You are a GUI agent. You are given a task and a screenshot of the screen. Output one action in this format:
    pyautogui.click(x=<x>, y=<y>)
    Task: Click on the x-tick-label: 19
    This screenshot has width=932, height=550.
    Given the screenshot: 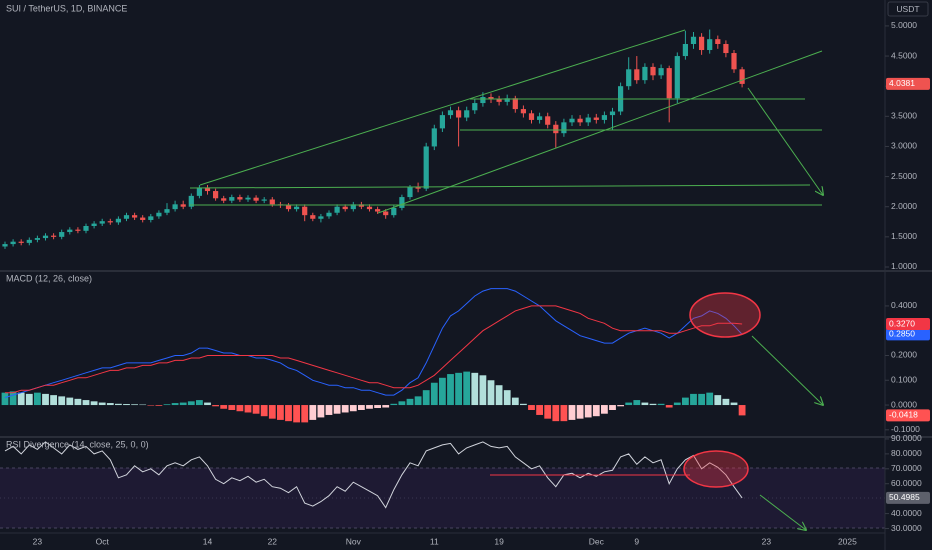 What is the action you would take?
    pyautogui.click(x=499, y=541)
    